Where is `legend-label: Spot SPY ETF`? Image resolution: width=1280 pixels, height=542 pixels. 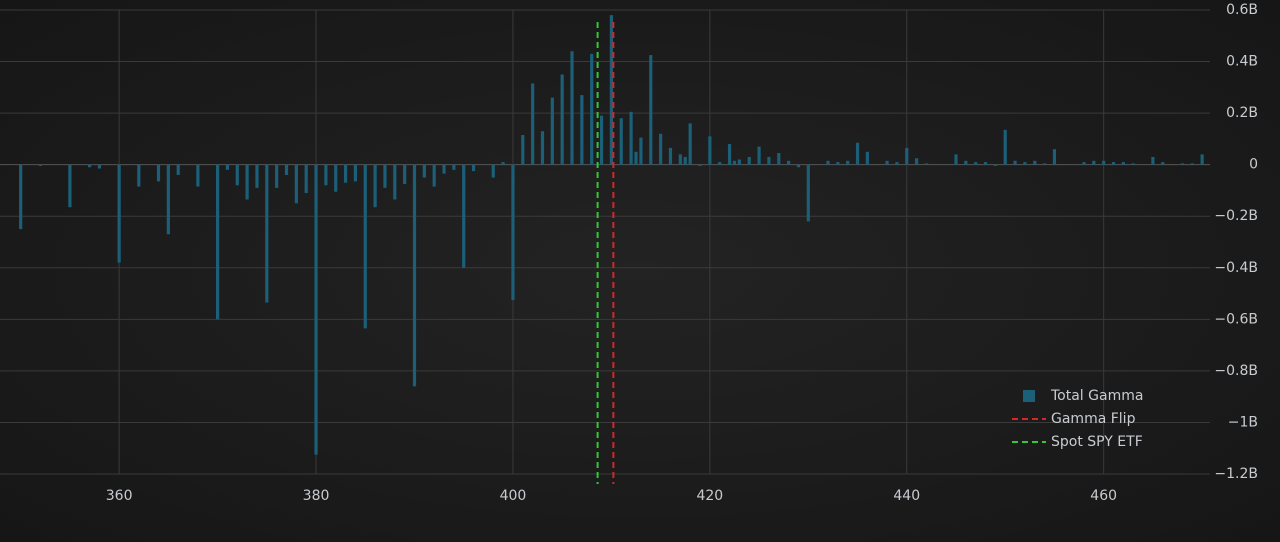
legend-label: Spot SPY ETF is located at coordinates (1097, 442).